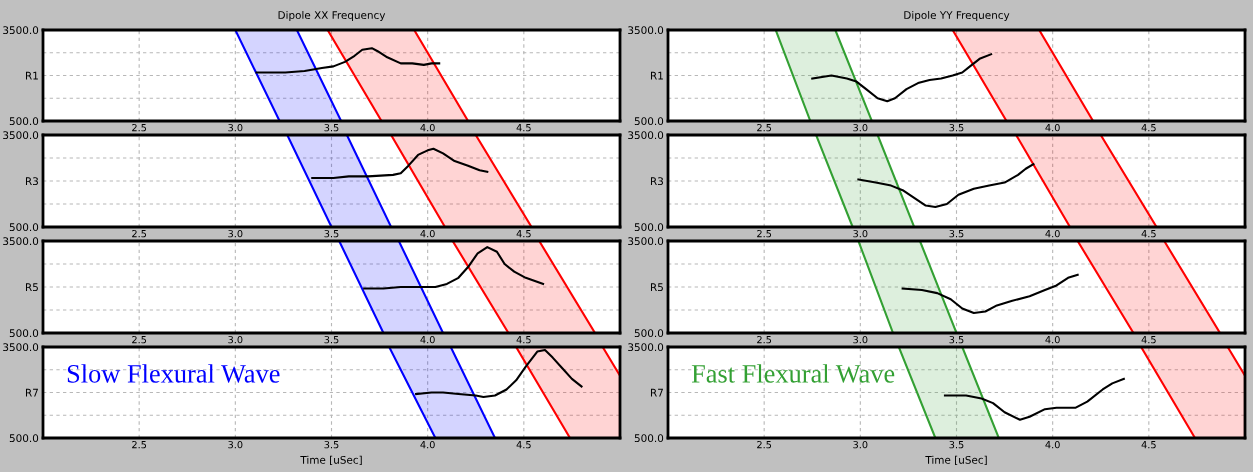 The image size is (1253, 472). I want to click on chart-title: Dipole YY Frequency, so click(957, 16).